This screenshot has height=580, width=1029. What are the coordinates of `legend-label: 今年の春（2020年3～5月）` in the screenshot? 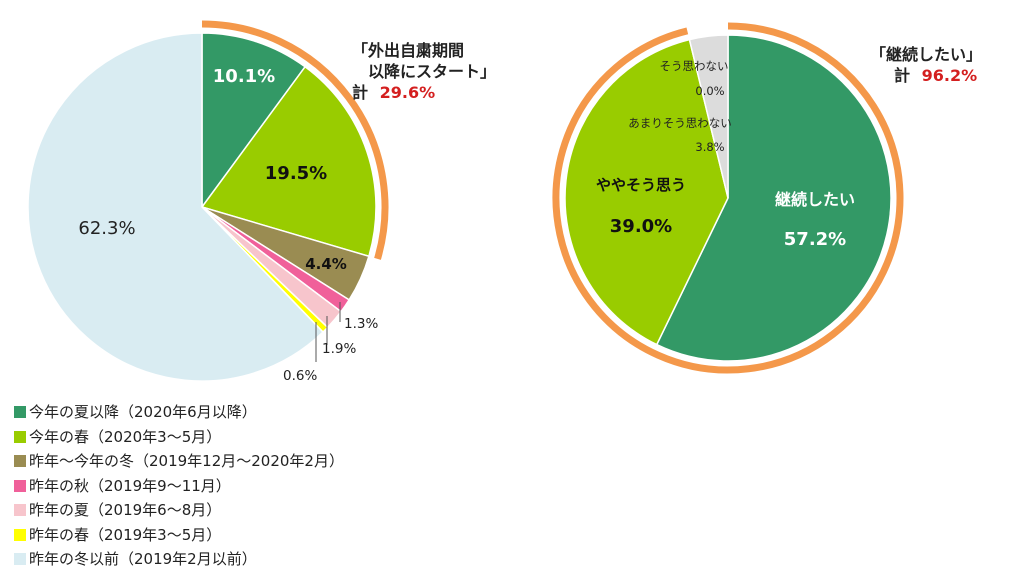 It's located at (125, 436).